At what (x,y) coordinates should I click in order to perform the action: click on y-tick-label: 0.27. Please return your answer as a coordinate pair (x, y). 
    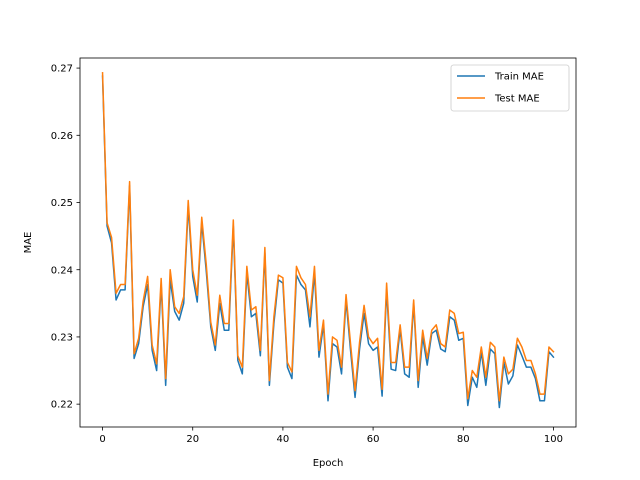
    Looking at the image, I should click on (62, 69).